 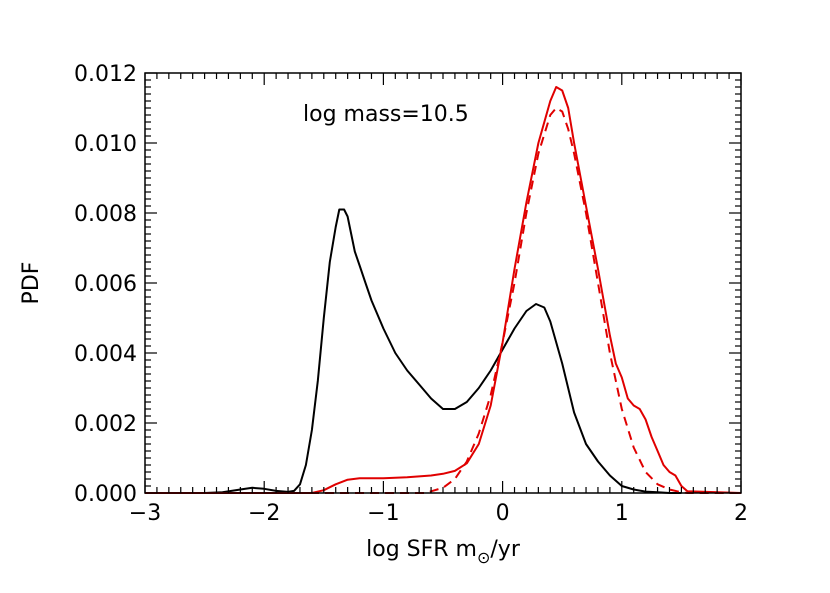 I want to click on x-axis-title-main: log SFR m, so click(x=421, y=549).